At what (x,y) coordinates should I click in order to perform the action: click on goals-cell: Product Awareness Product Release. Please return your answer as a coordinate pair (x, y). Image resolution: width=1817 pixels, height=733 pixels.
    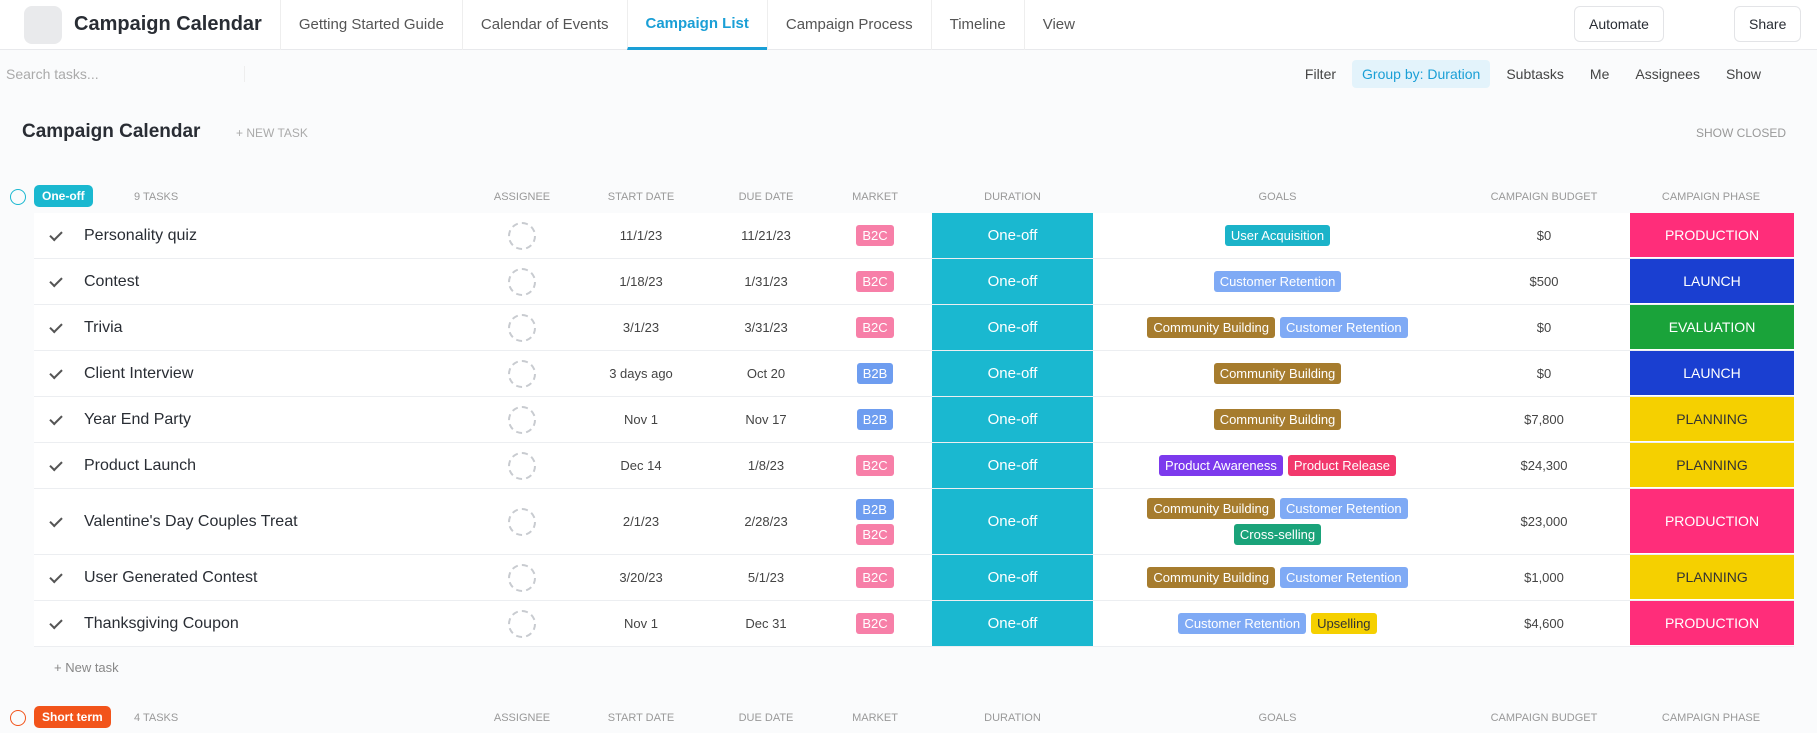
    Looking at the image, I should click on (1277, 465).